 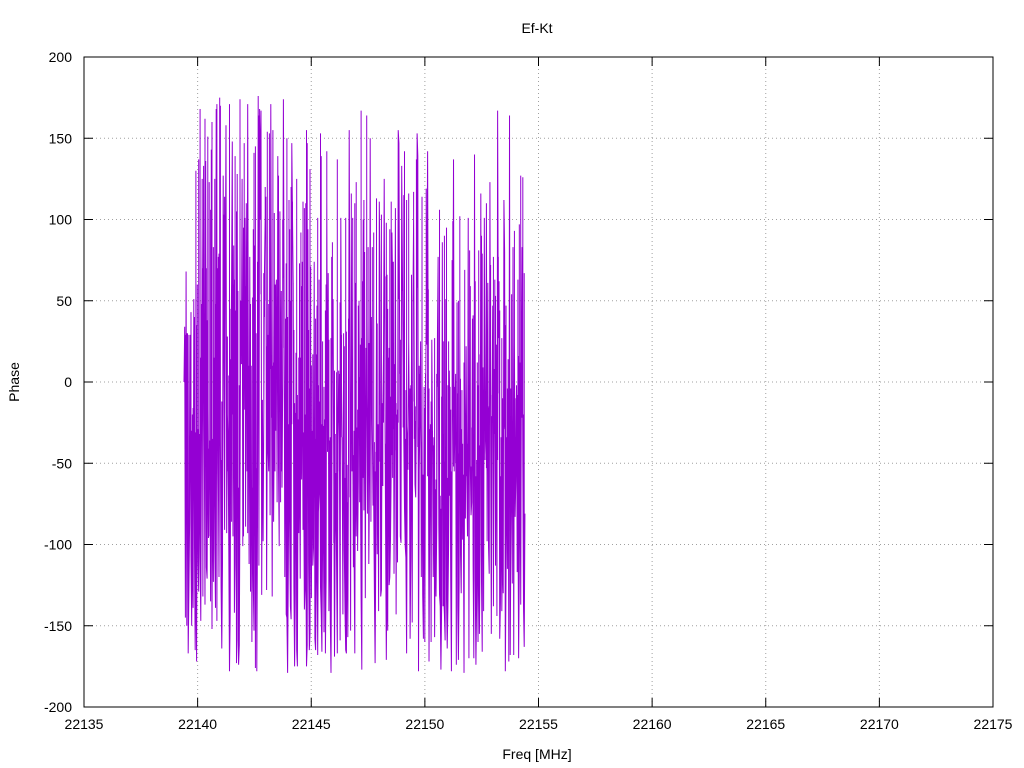 What do you see at coordinates (536, 754) in the screenshot?
I see `x-axis-label: Freq [MHz]` at bounding box center [536, 754].